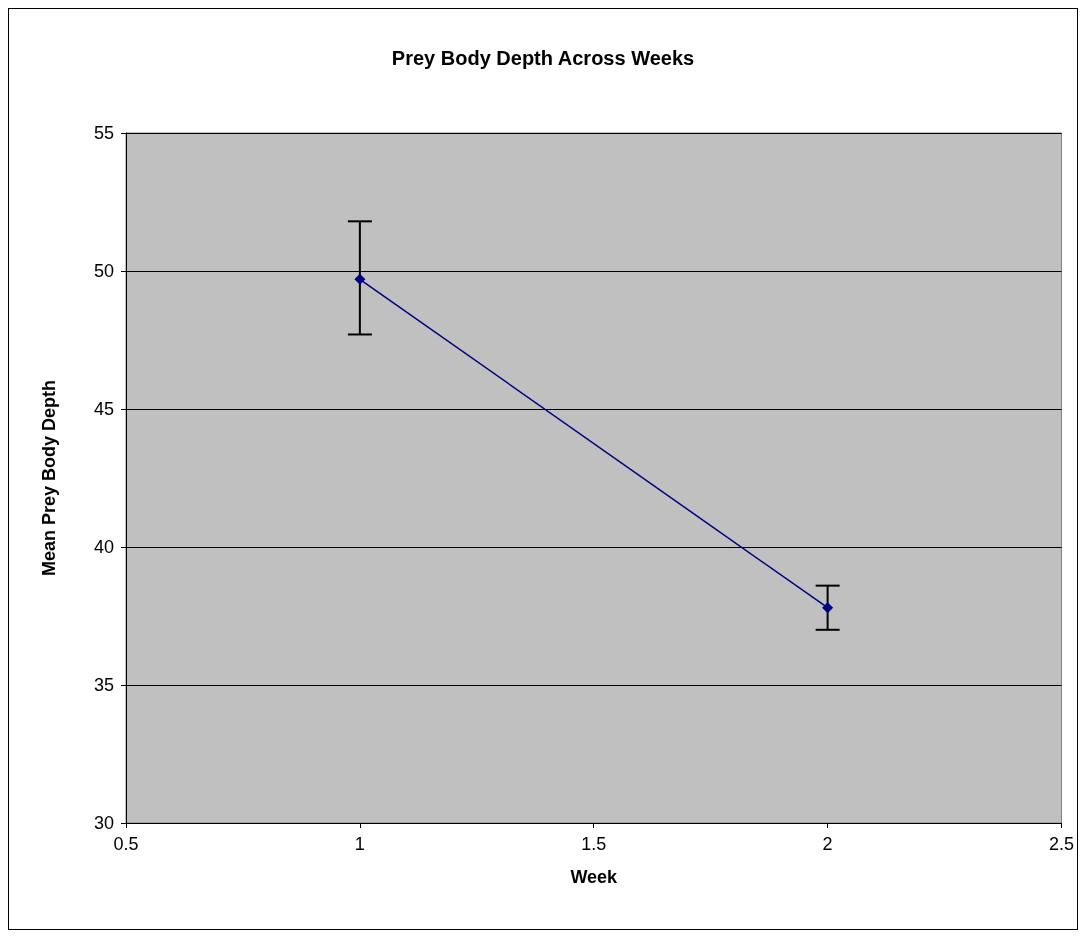 This screenshot has width=1086, height=940. Describe the element at coordinates (126, 844) in the screenshot. I see `x-tick-label: 0.5` at that location.